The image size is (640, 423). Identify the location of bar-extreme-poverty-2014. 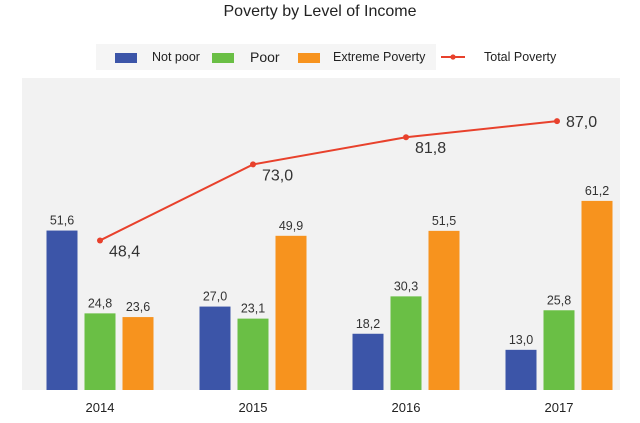
(138, 353).